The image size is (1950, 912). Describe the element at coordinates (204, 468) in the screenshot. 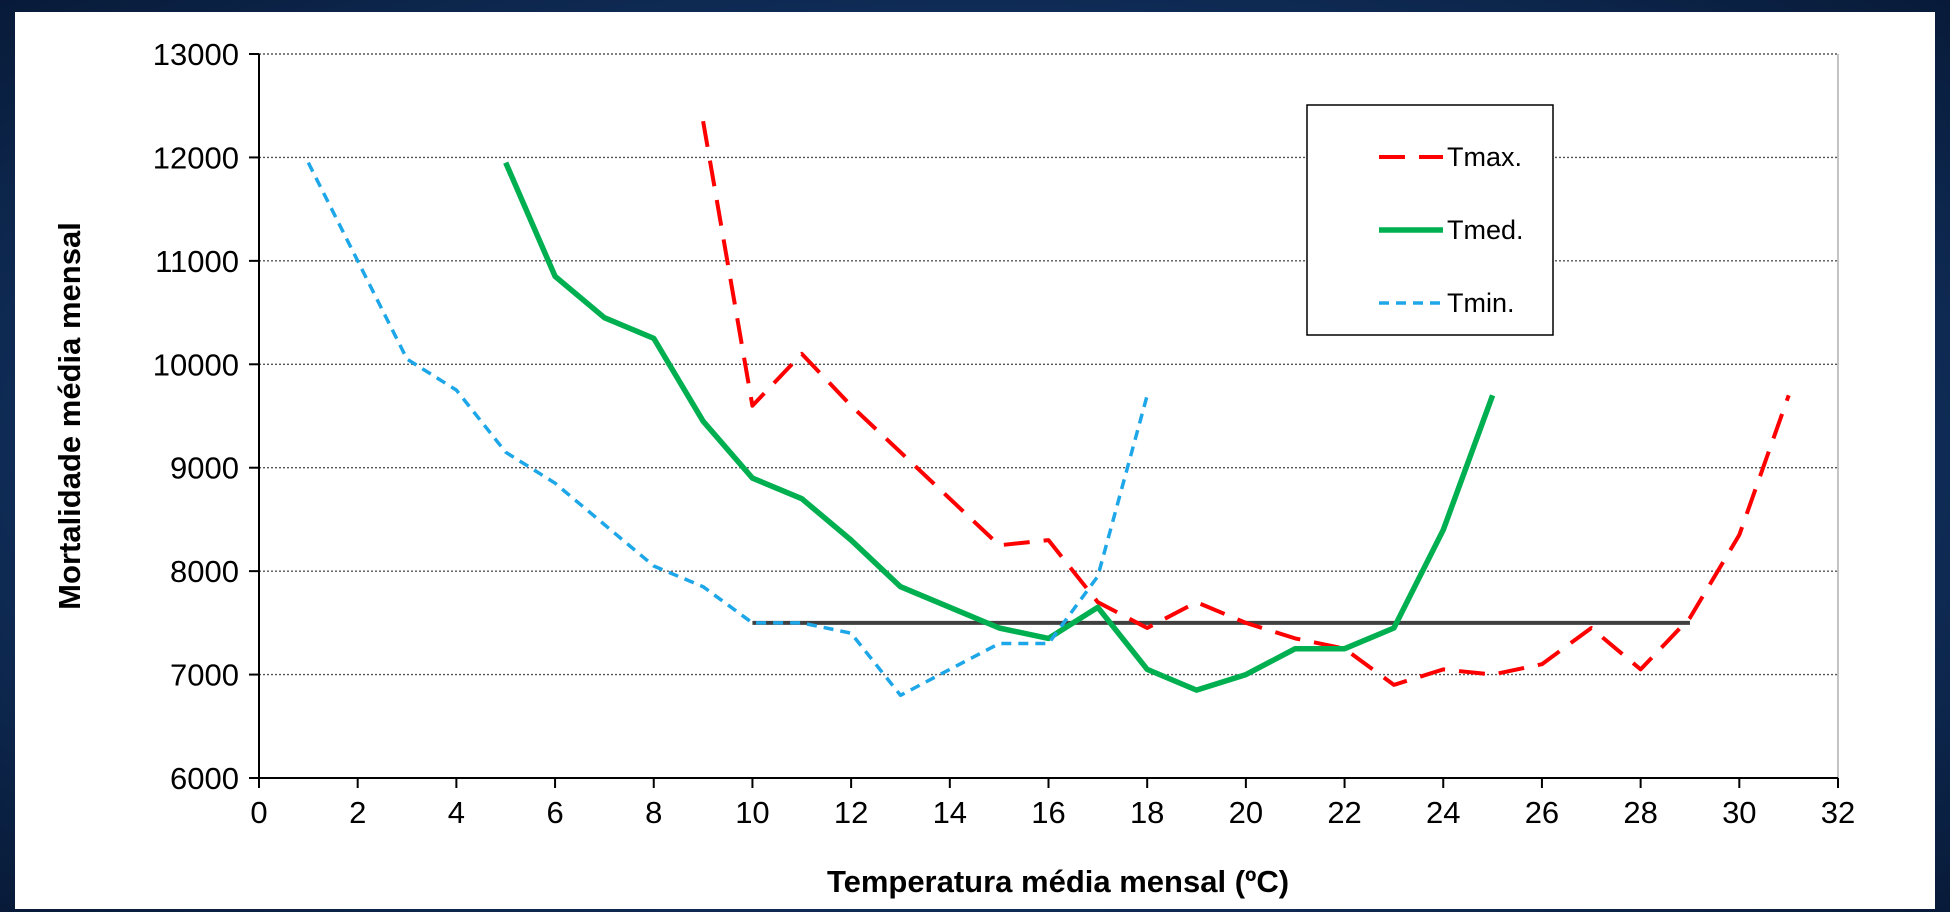

I see `y-tick-label-9000: 9000` at that location.